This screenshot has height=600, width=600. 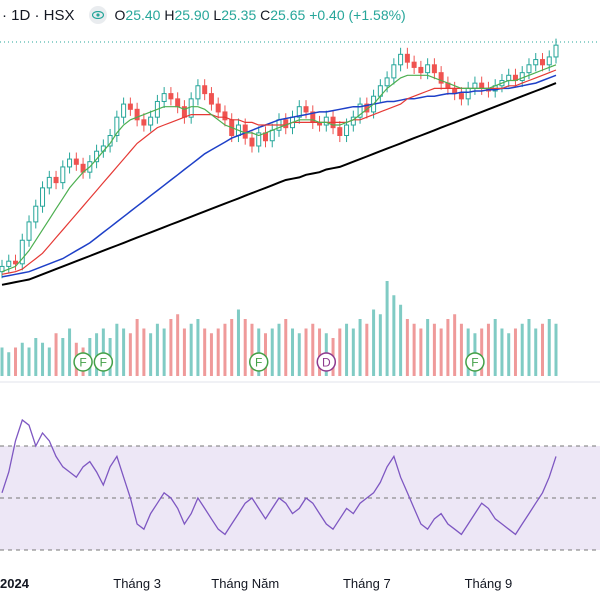 I want to click on high-label: H, so click(x=169, y=15).